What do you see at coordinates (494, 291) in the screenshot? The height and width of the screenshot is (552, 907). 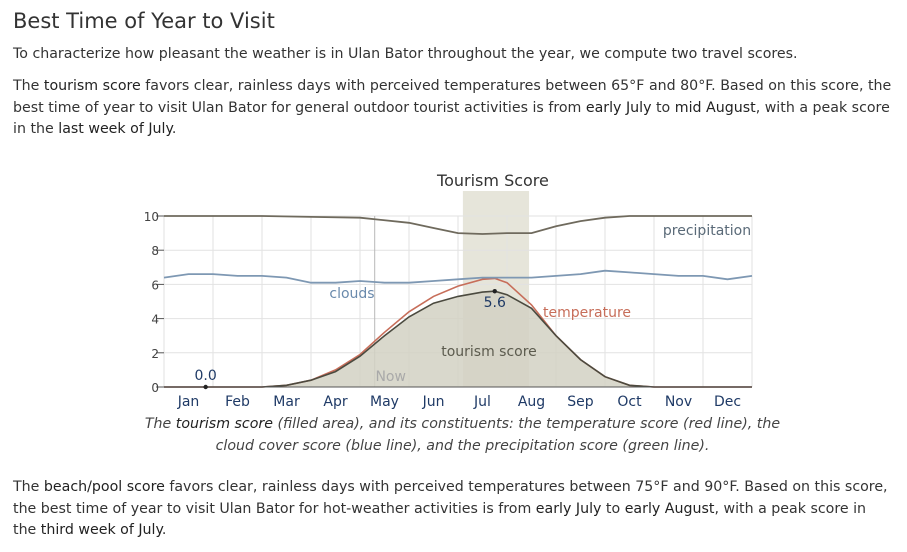 I see `max-score-point` at bounding box center [494, 291].